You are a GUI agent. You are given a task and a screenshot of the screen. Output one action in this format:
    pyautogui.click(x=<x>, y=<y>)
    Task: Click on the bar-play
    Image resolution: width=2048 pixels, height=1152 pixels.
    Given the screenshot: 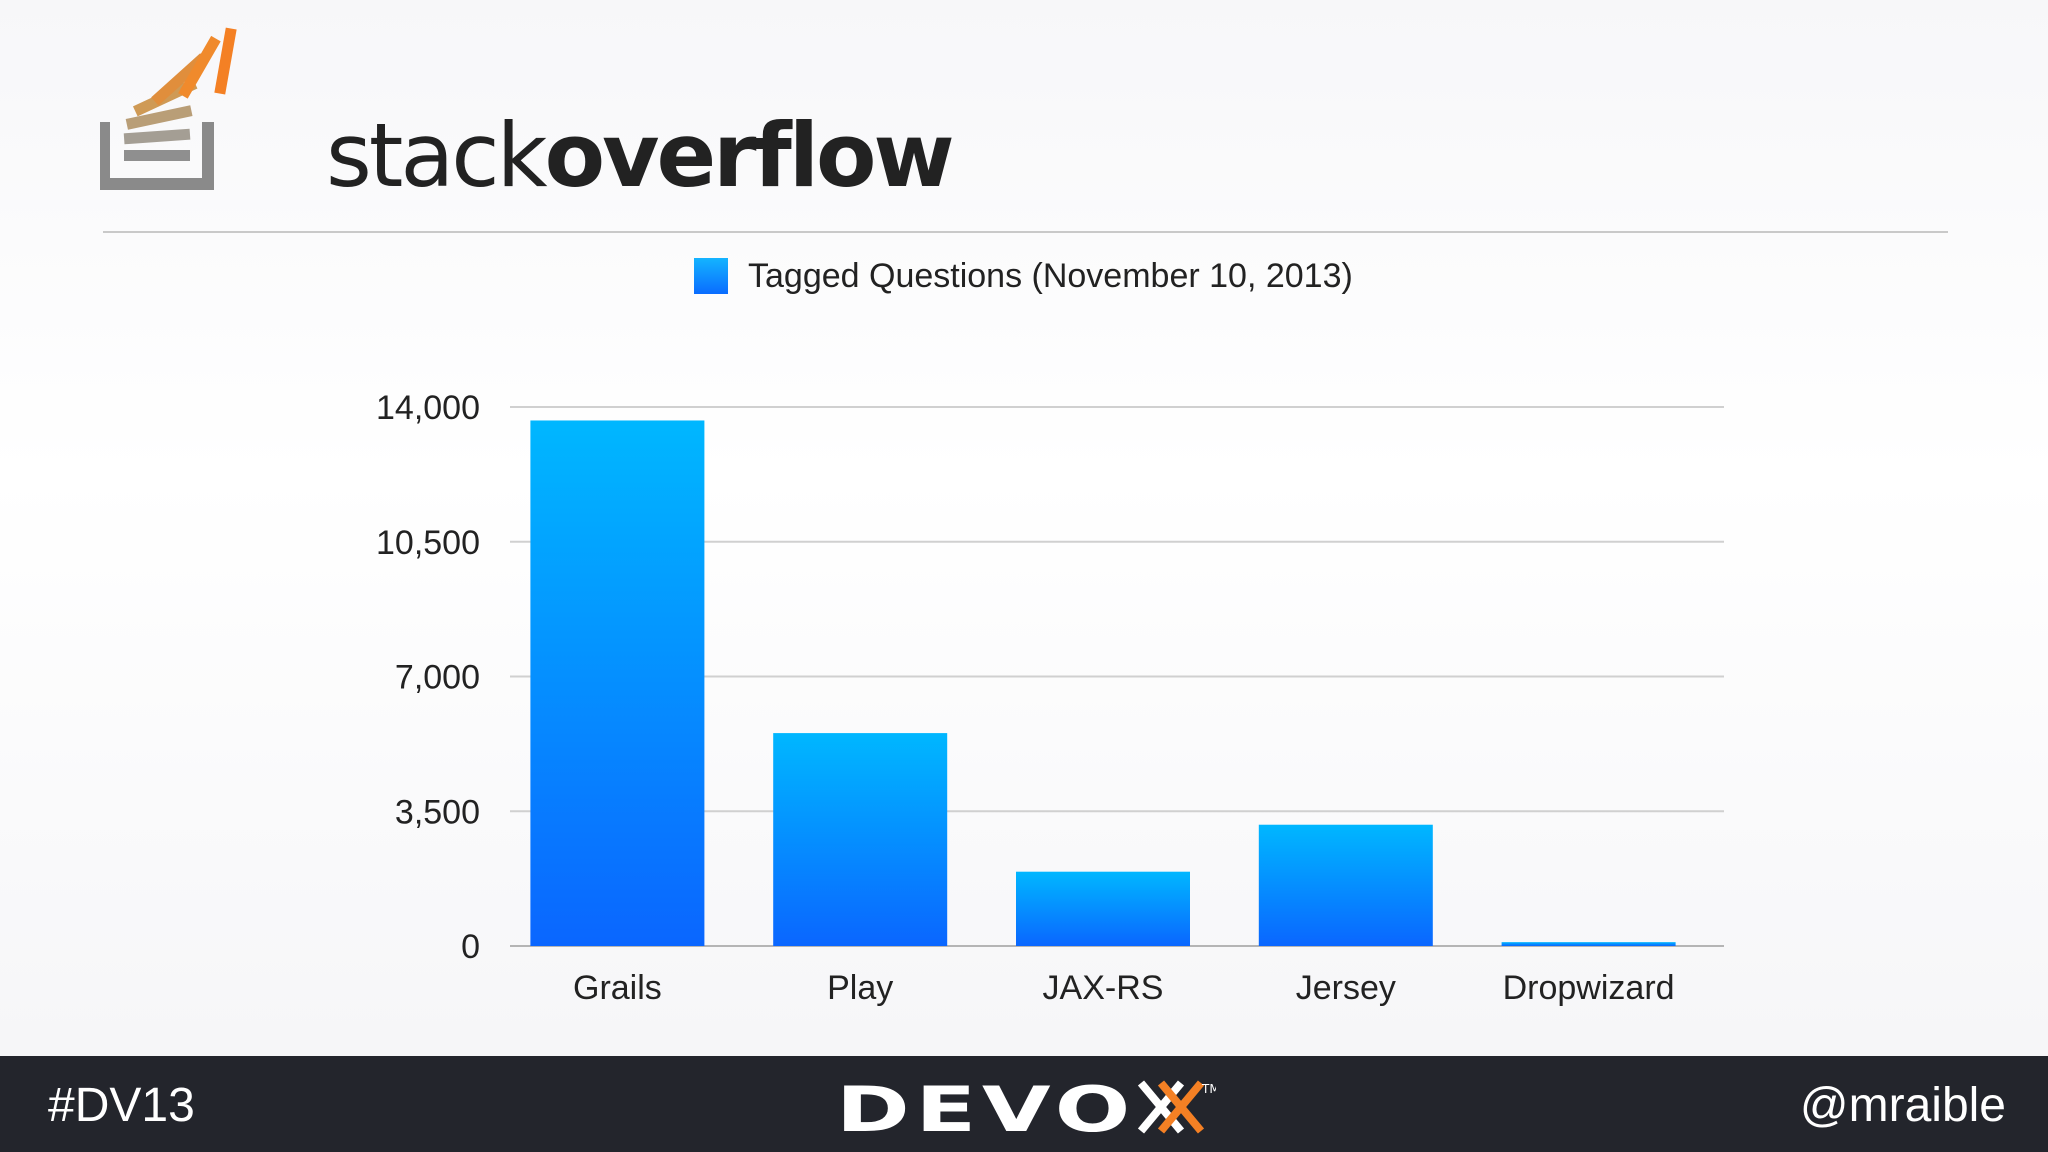 What is the action you would take?
    pyautogui.click(x=860, y=839)
    